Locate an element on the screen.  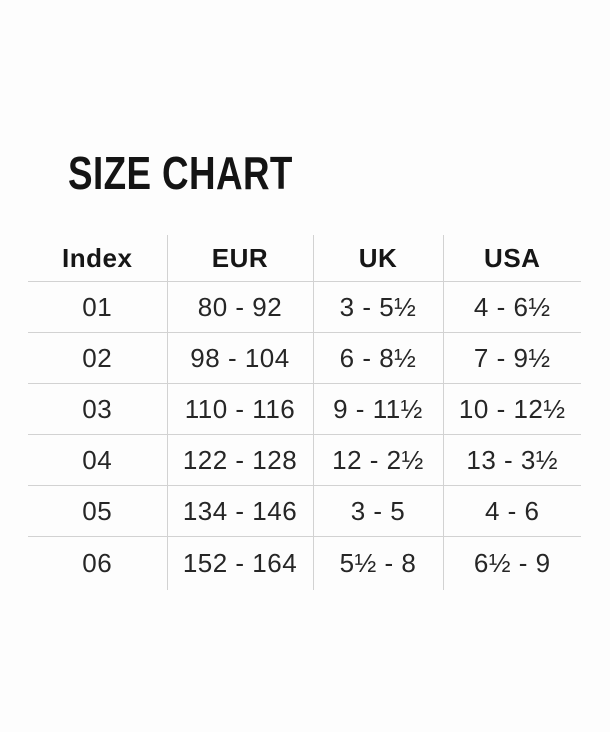
cell-uk: 5½ - 8 is located at coordinates (377, 563).